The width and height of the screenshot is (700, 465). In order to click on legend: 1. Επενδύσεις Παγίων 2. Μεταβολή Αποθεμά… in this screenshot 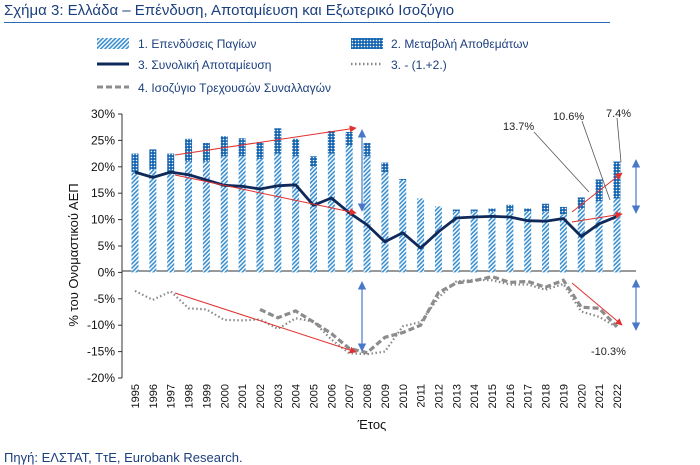, I will do `click(313, 66)`.